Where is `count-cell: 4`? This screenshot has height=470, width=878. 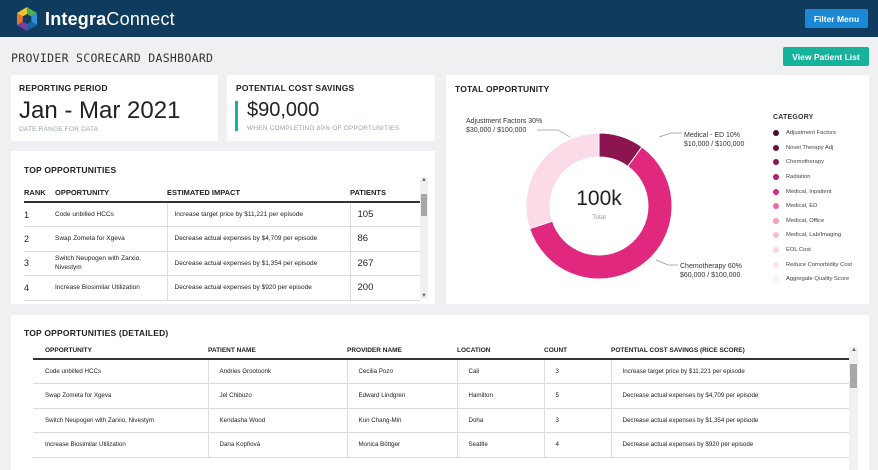 count-cell: 4 is located at coordinates (577, 445).